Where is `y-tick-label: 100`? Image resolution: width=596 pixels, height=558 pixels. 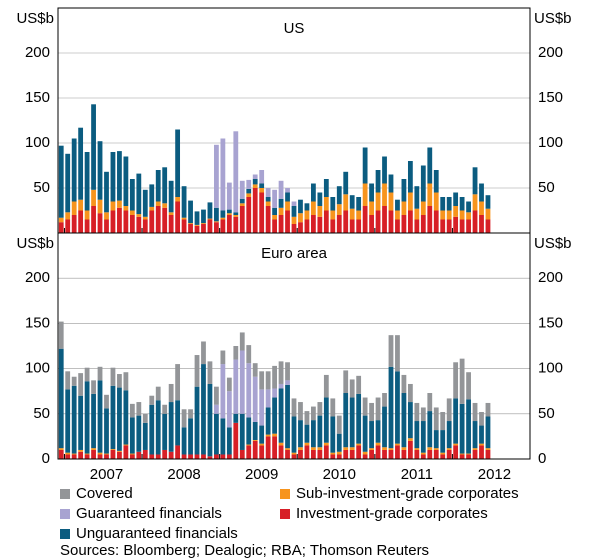 y-tick-label: 100 is located at coordinates (37, 368).